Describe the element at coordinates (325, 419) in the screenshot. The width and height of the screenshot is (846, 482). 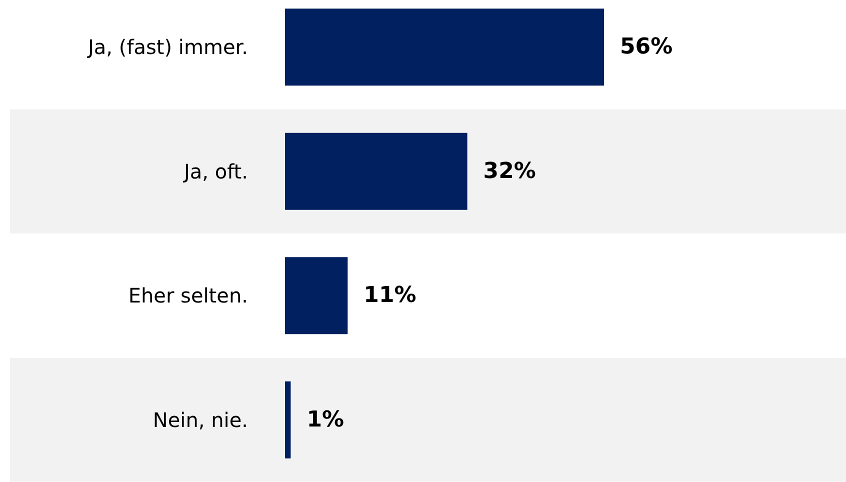
I see `data-label: 1%` at that location.